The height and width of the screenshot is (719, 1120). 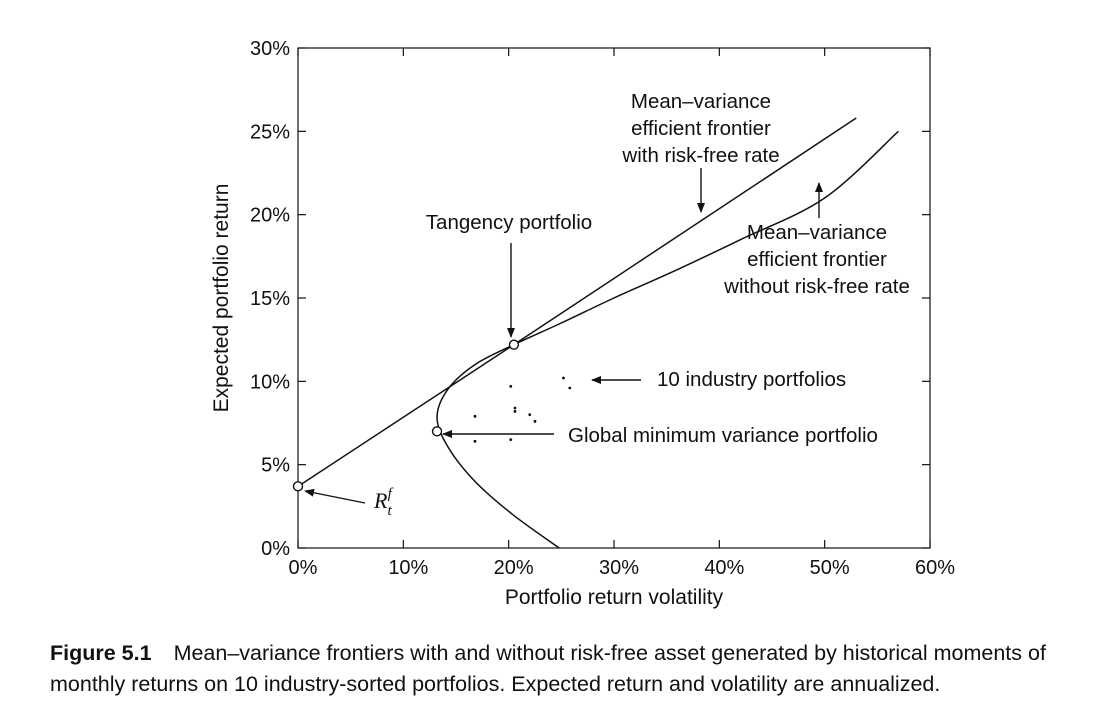 What do you see at coordinates (221, 298) in the screenshot?
I see `y-axis-label: Expected portfolio return` at bounding box center [221, 298].